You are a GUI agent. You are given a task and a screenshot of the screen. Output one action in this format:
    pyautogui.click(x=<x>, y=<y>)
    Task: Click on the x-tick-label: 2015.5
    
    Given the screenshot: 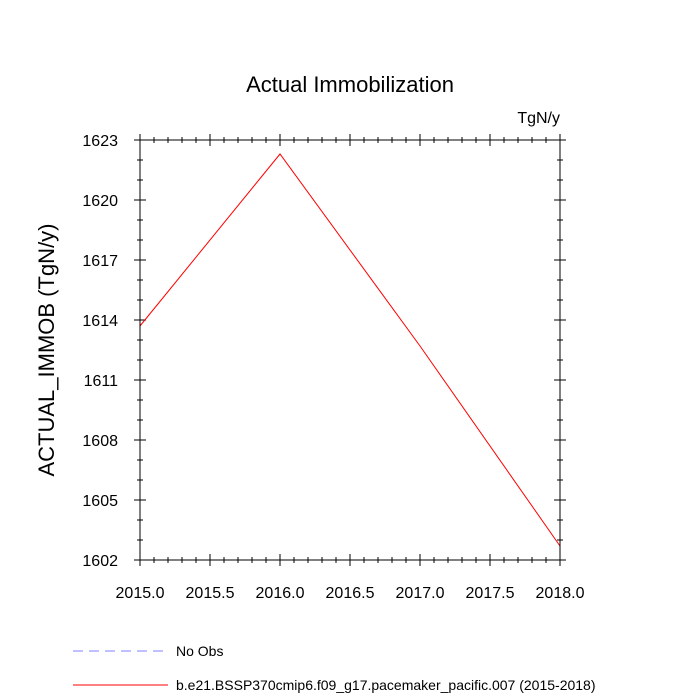 What is the action you would take?
    pyautogui.click(x=210, y=593)
    